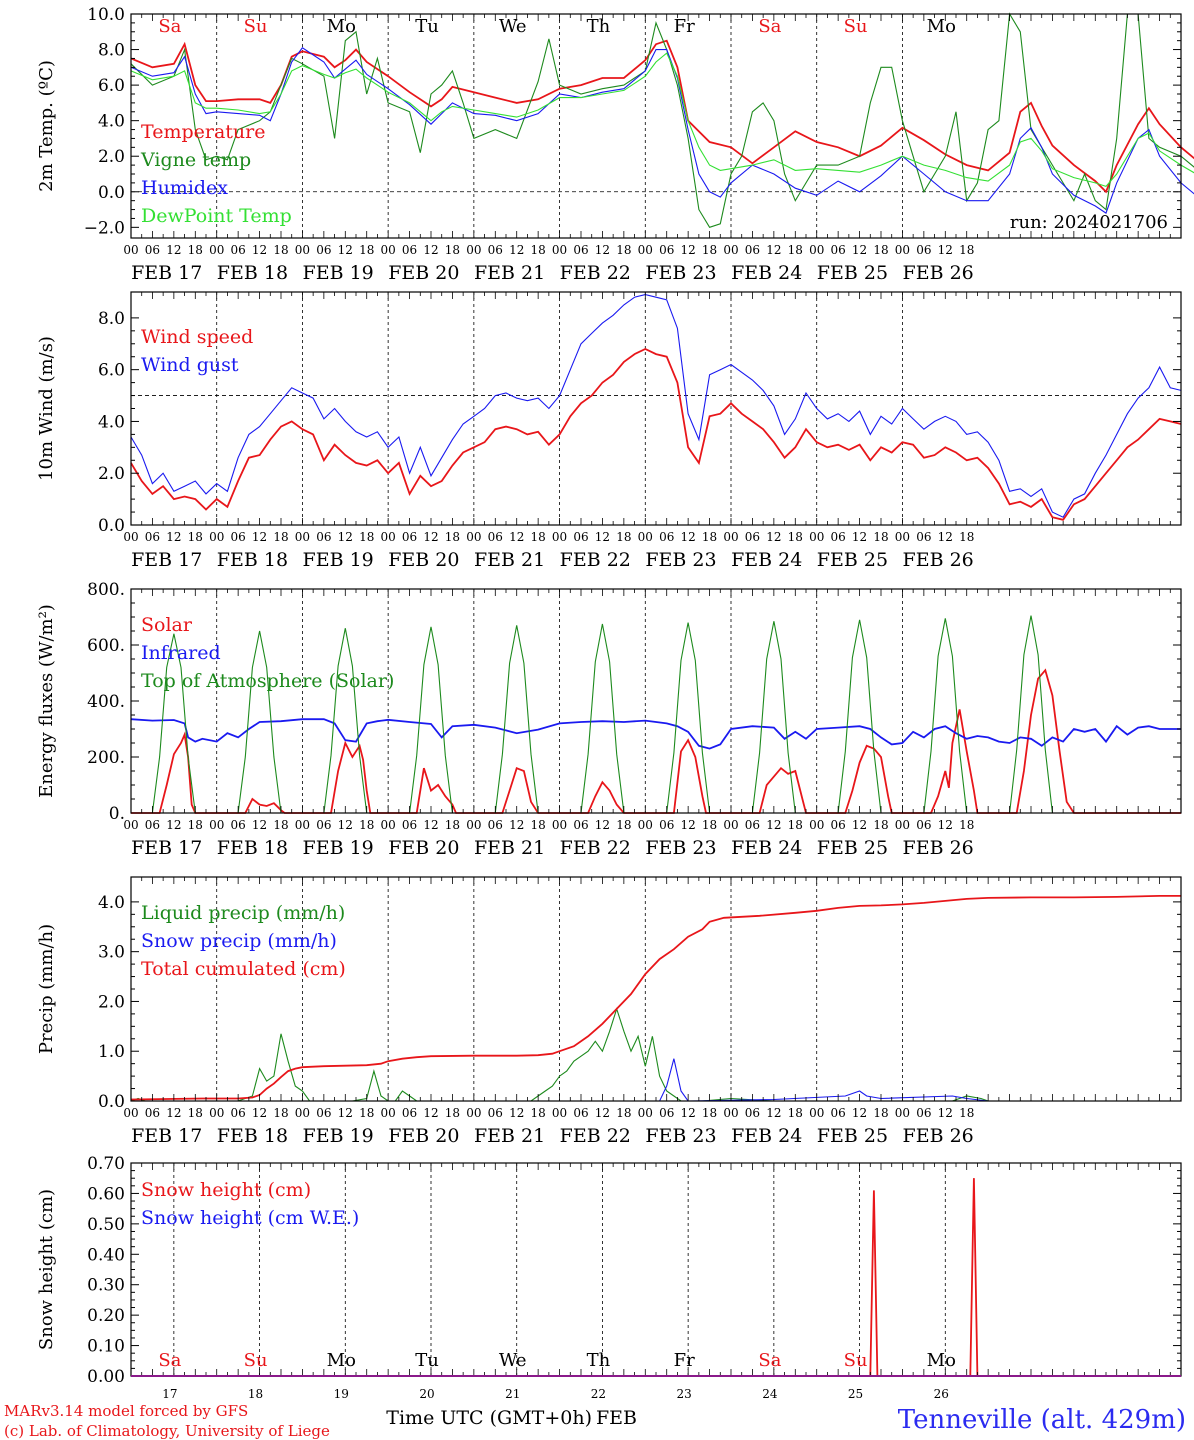 The height and width of the screenshot is (1440, 1194). What do you see at coordinates (598, 1394) in the screenshot?
I see `day-number: 22` at bounding box center [598, 1394].